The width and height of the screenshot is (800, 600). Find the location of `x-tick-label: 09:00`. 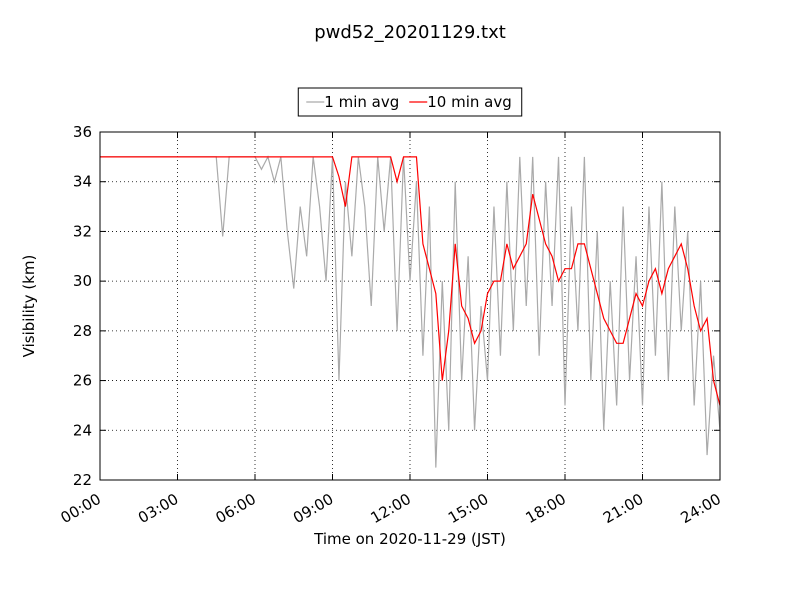

x-tick-label: 09:00 is located at coordinates (313, 508).